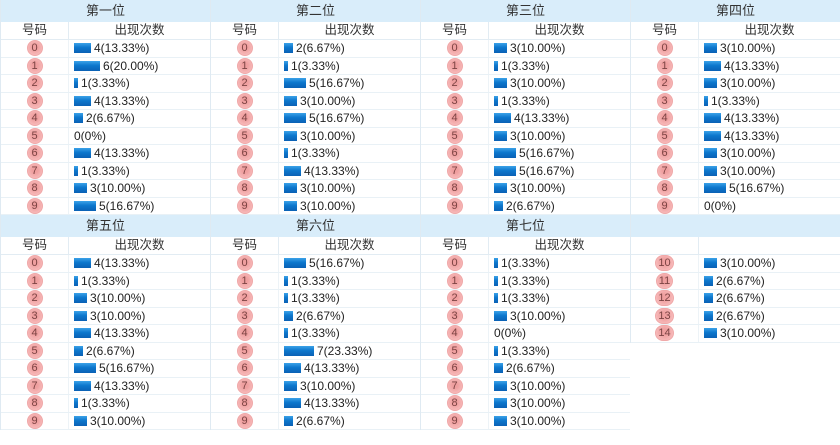  What do you see at coordinates (735, 316) in the screenshot?
I see `table-row: 13 2(6.67%)` at bounding box center [735, 316].